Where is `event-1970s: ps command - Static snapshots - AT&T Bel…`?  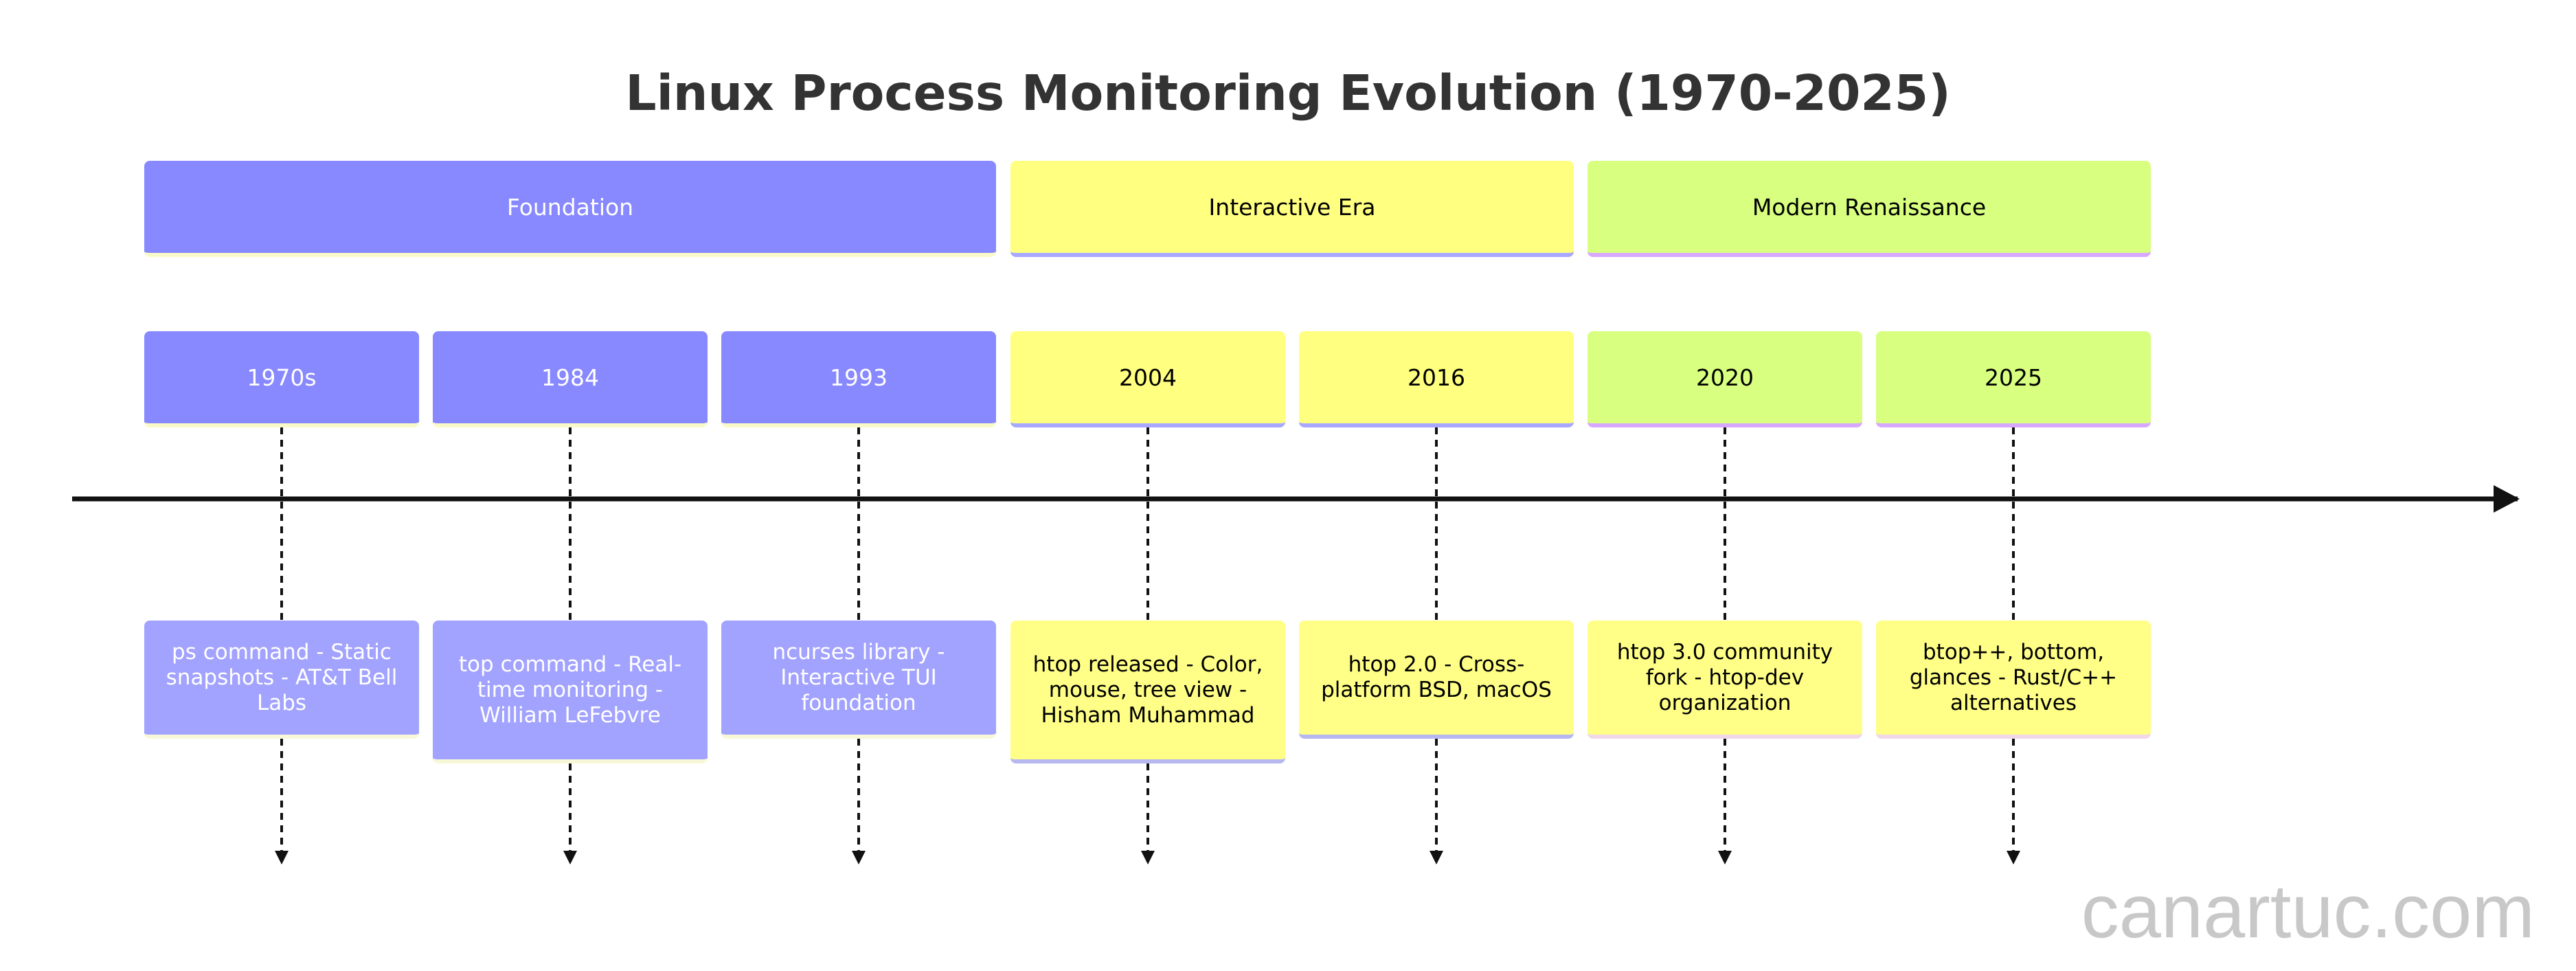
event-1970s: ps command - Static snapshots - AT&T Bel… is located at coordinates (281, 680).